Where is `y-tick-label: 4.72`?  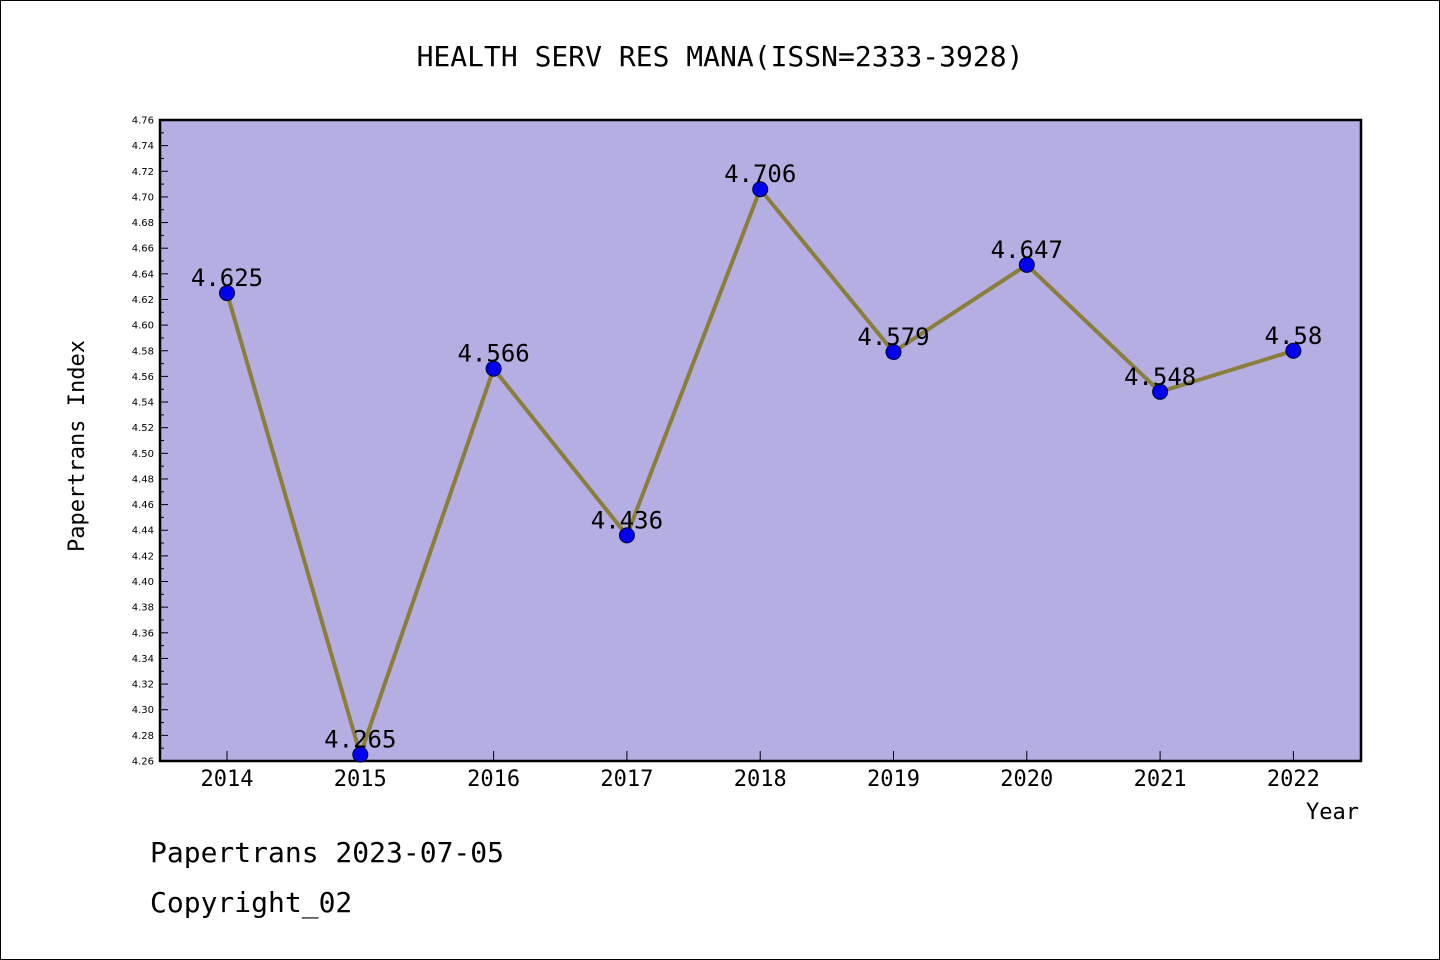 y-tick-label: 4.72 is located at coordinates (143, 172).